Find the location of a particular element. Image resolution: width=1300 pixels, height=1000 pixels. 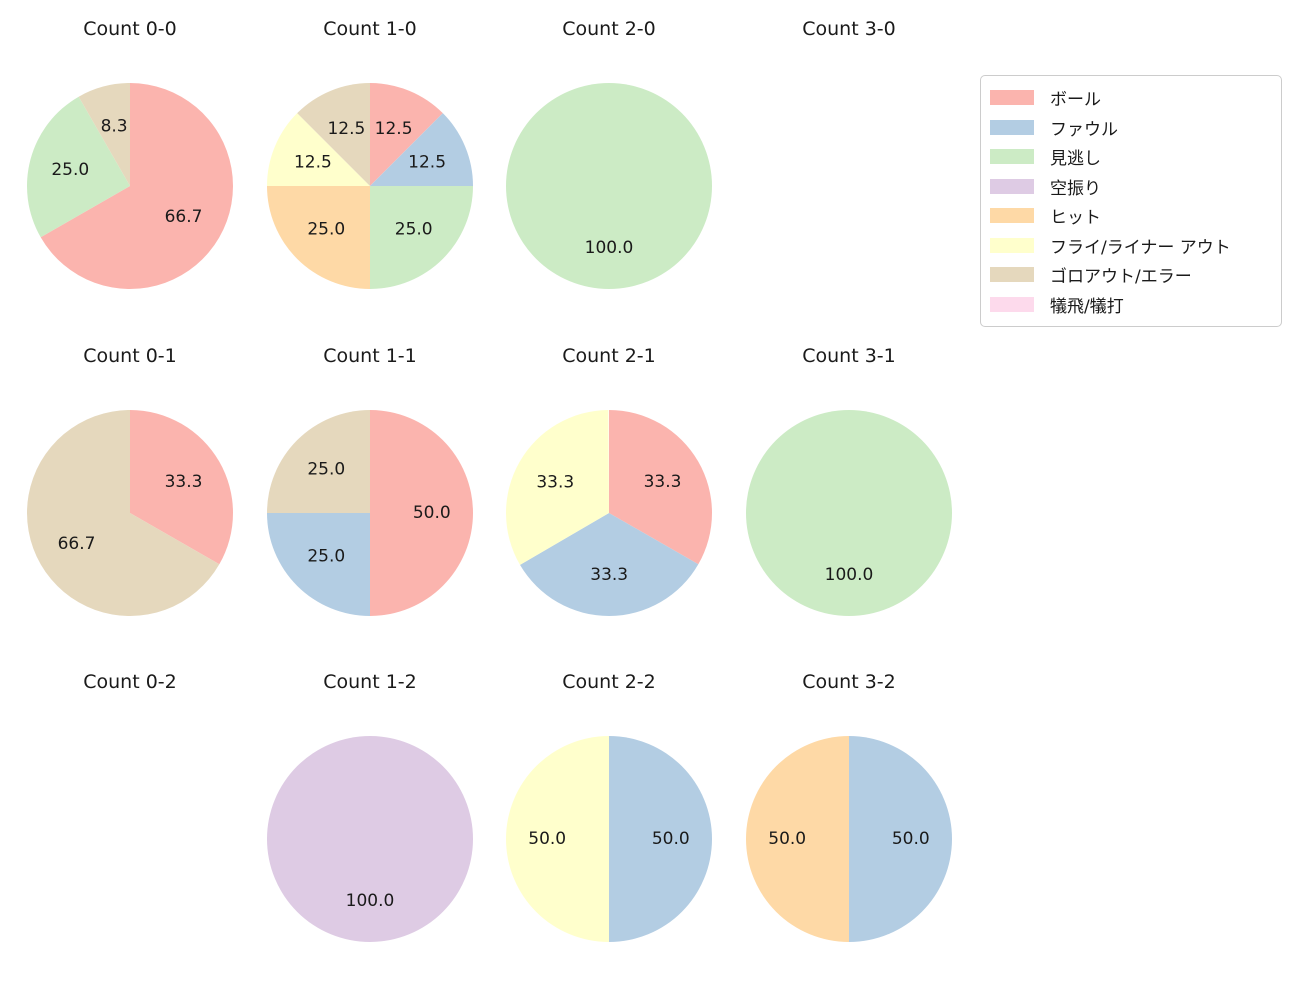

chart-title: Count 1-2 is located at coordinates (370, 682).